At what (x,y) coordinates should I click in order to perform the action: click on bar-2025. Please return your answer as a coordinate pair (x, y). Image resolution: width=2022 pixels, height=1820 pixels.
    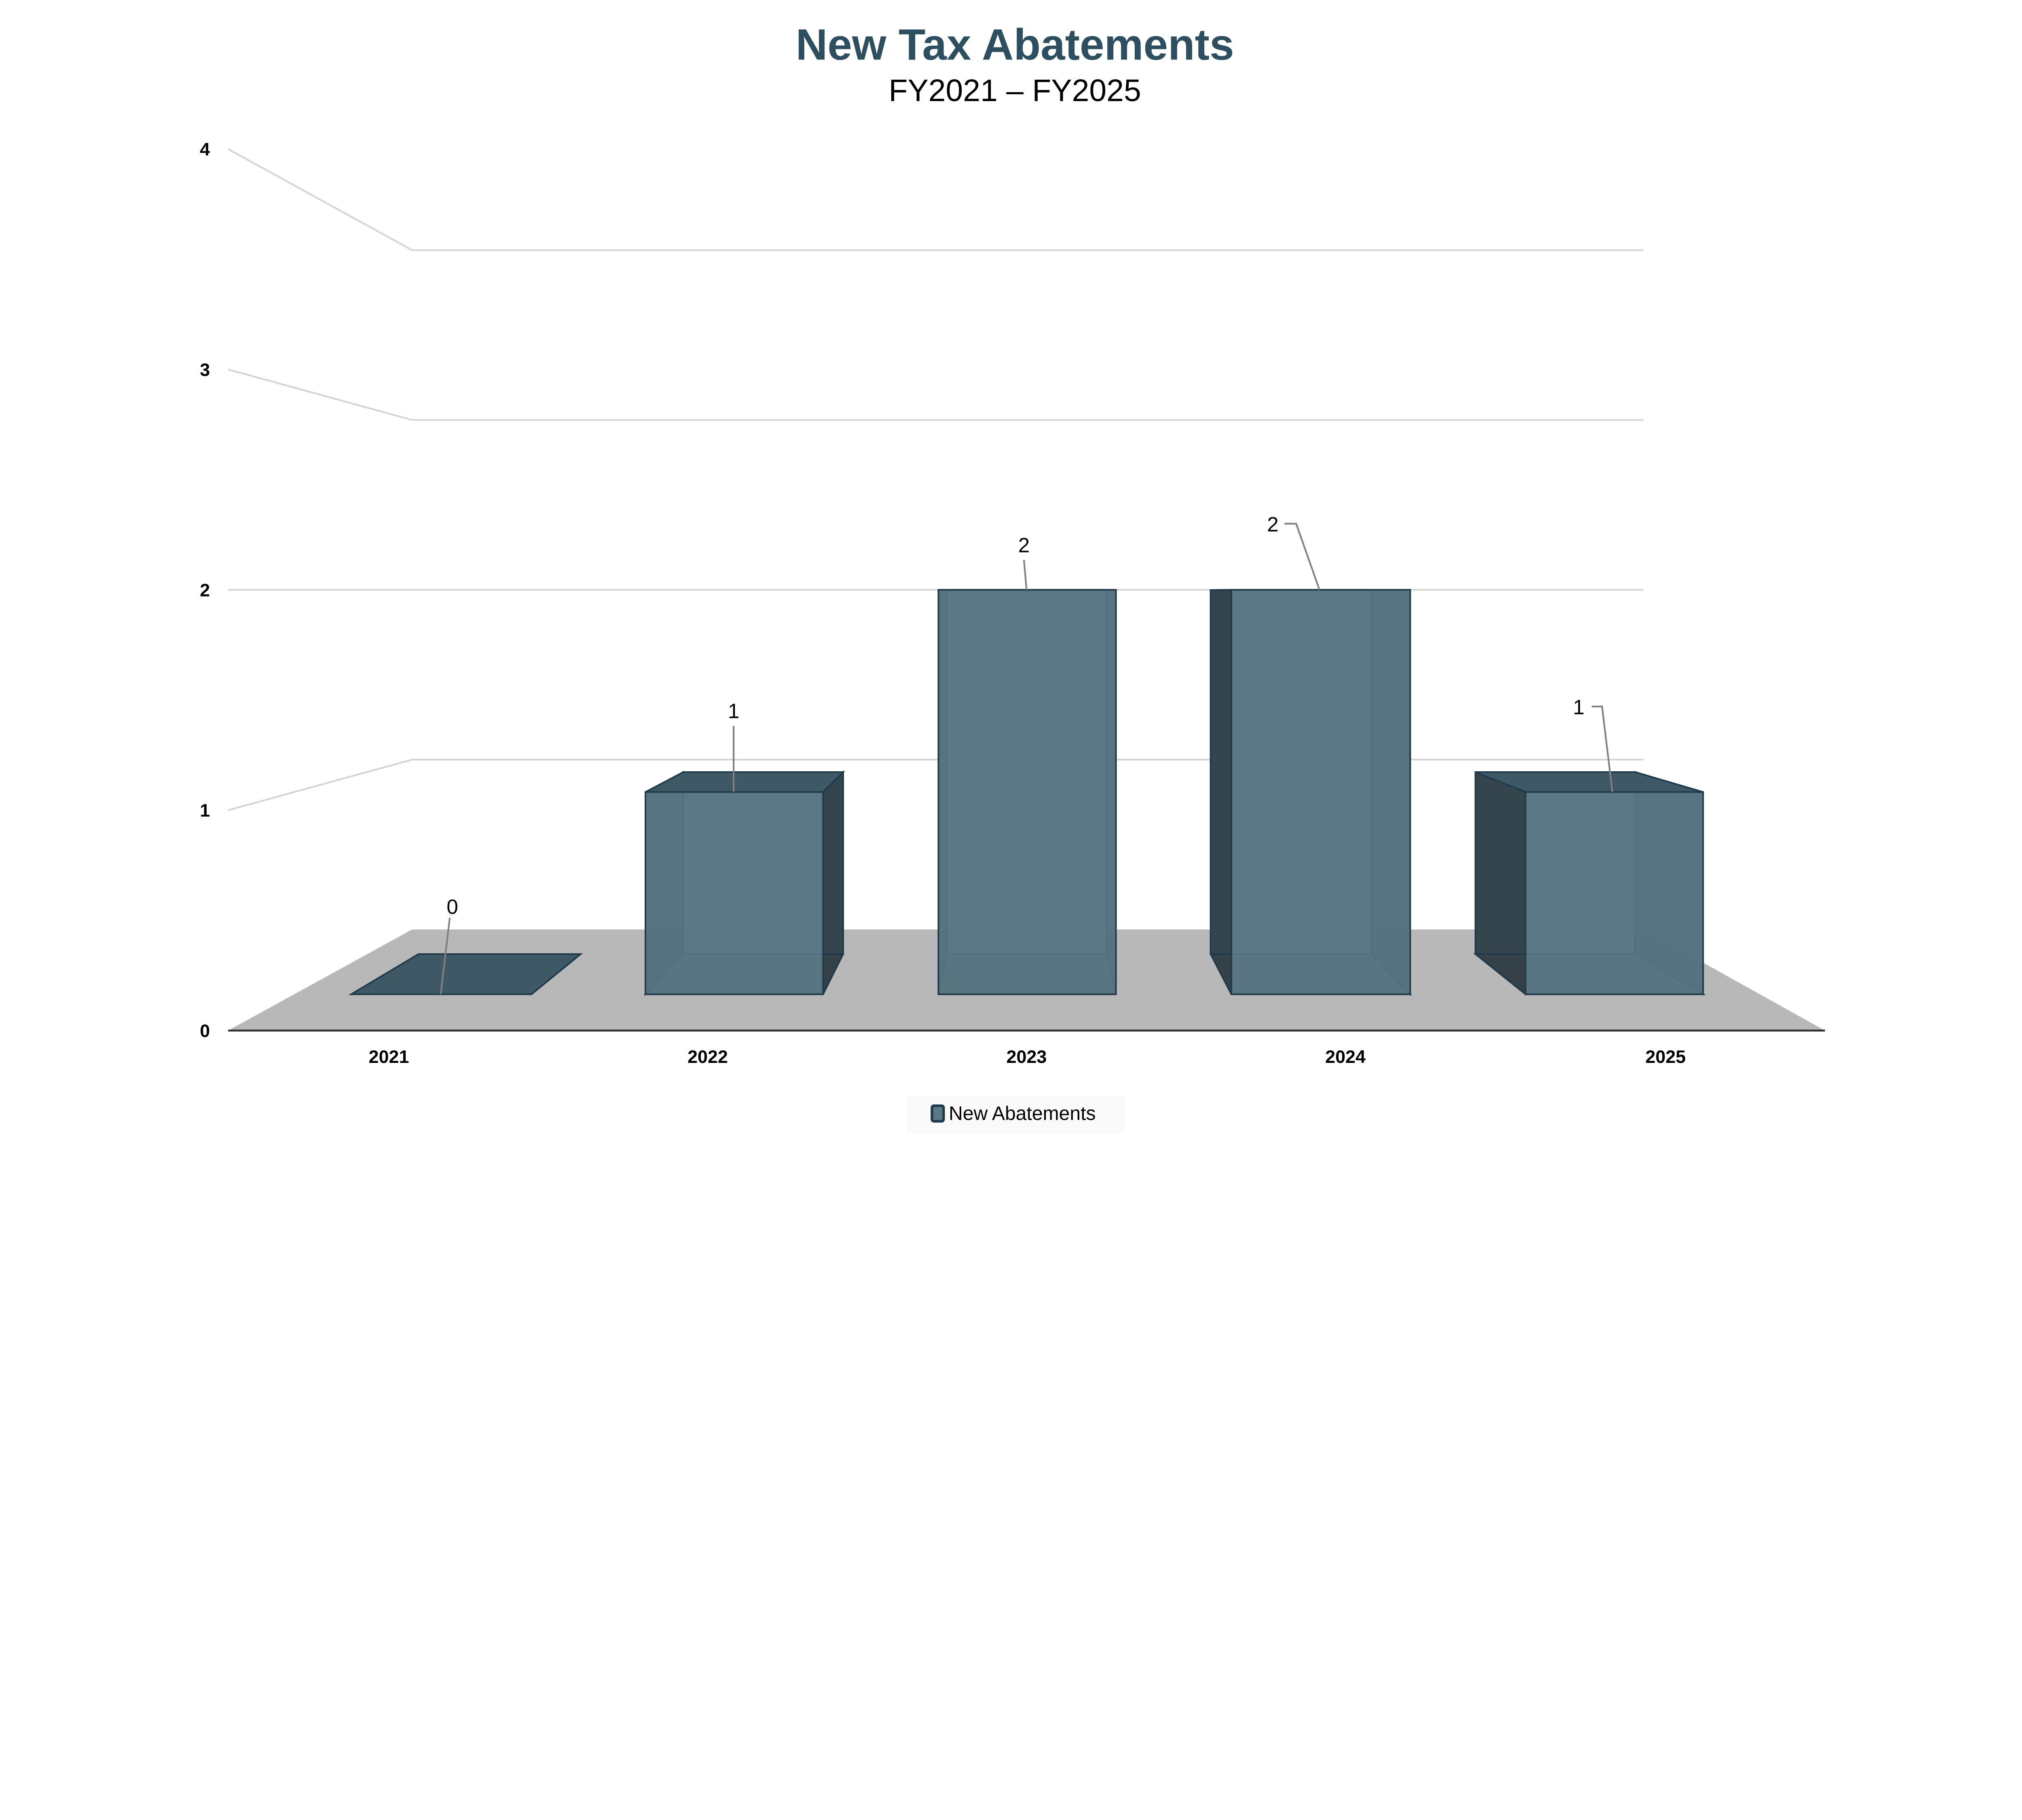
    Looking at the image, I should click on (1589, 883).